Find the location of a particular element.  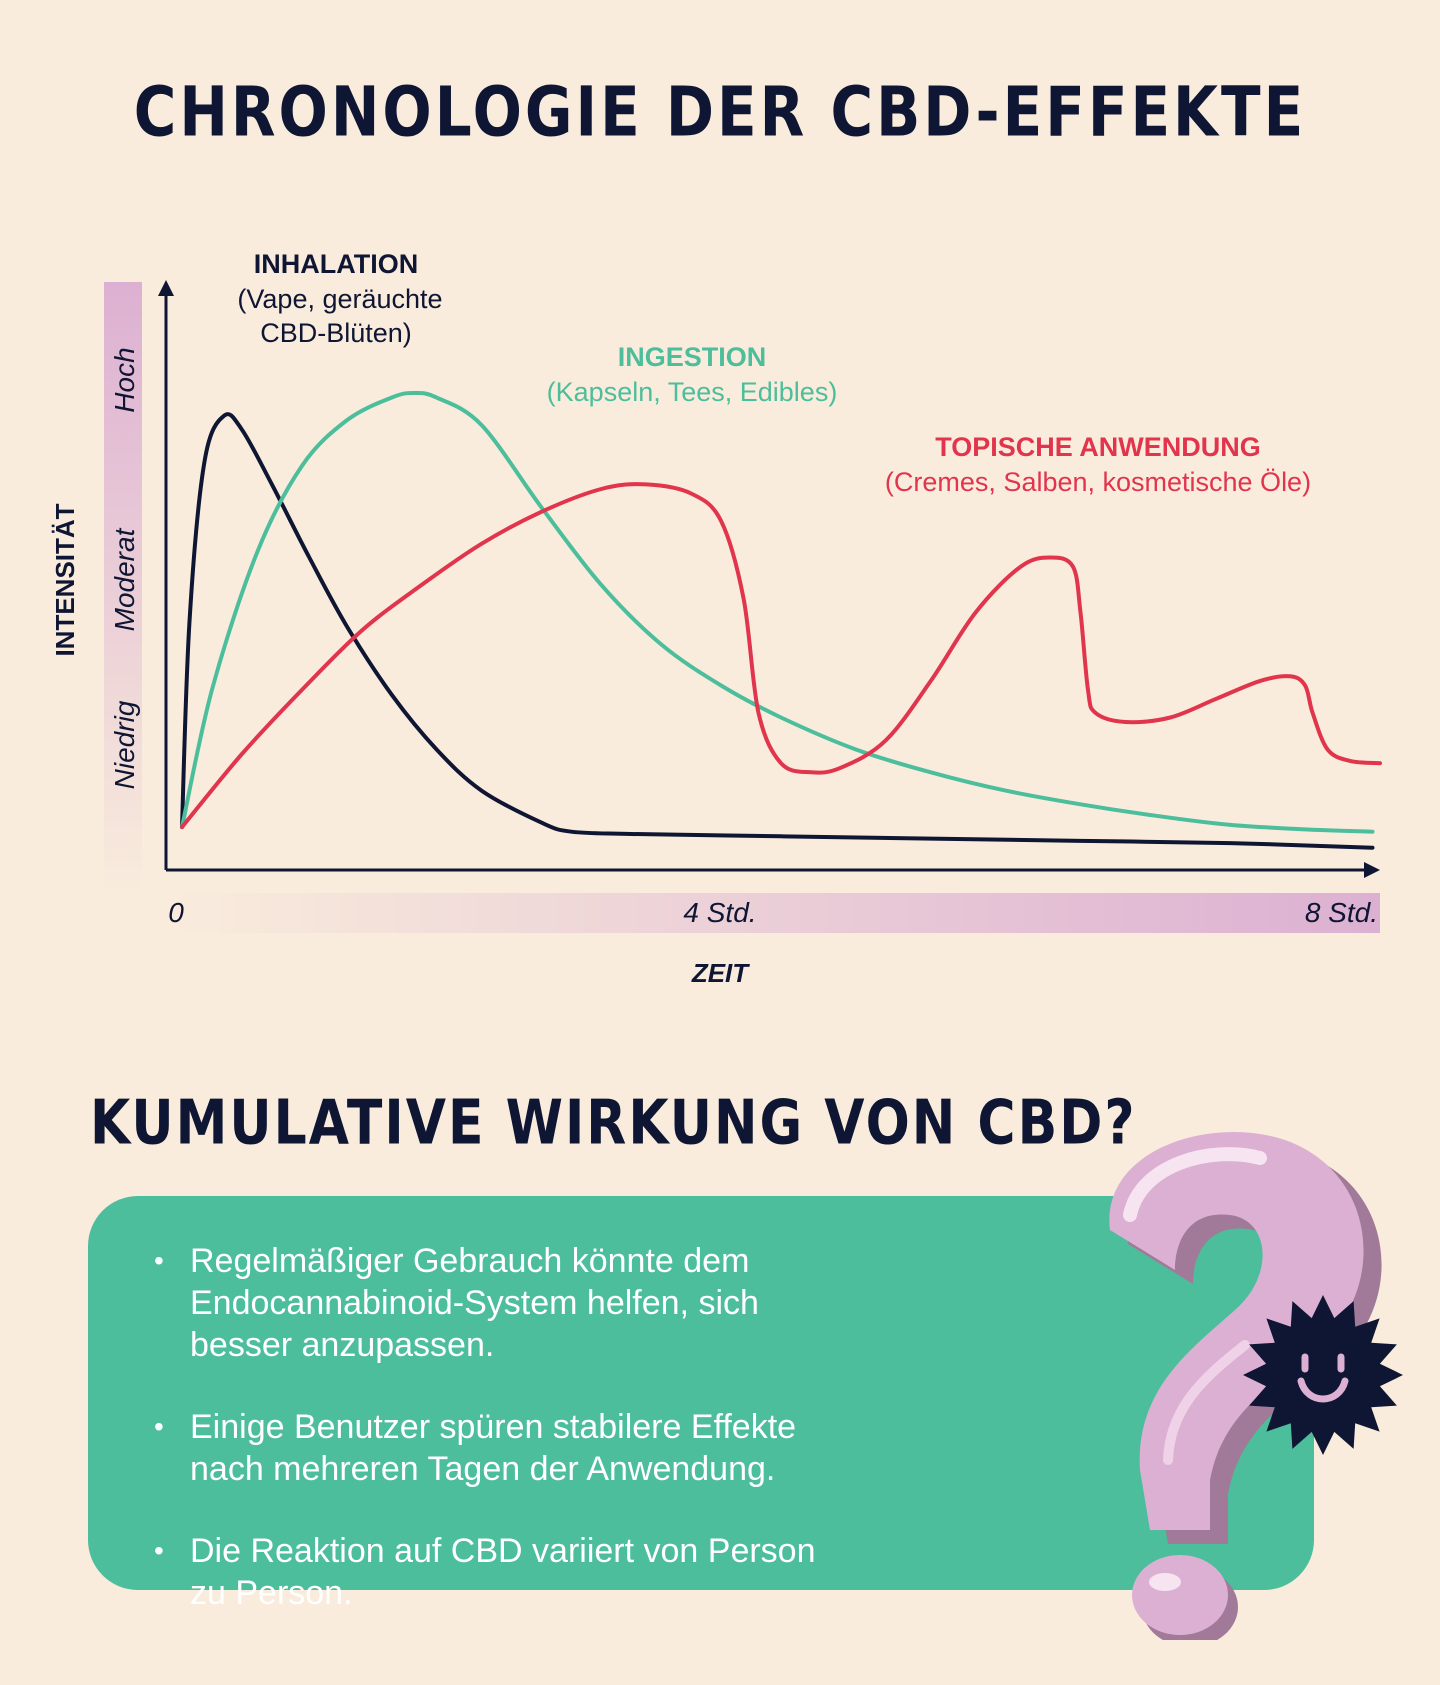

page-title: CHRONOLOGIE DER CBD-EFFEKTE is located at coordinates (720, 112).